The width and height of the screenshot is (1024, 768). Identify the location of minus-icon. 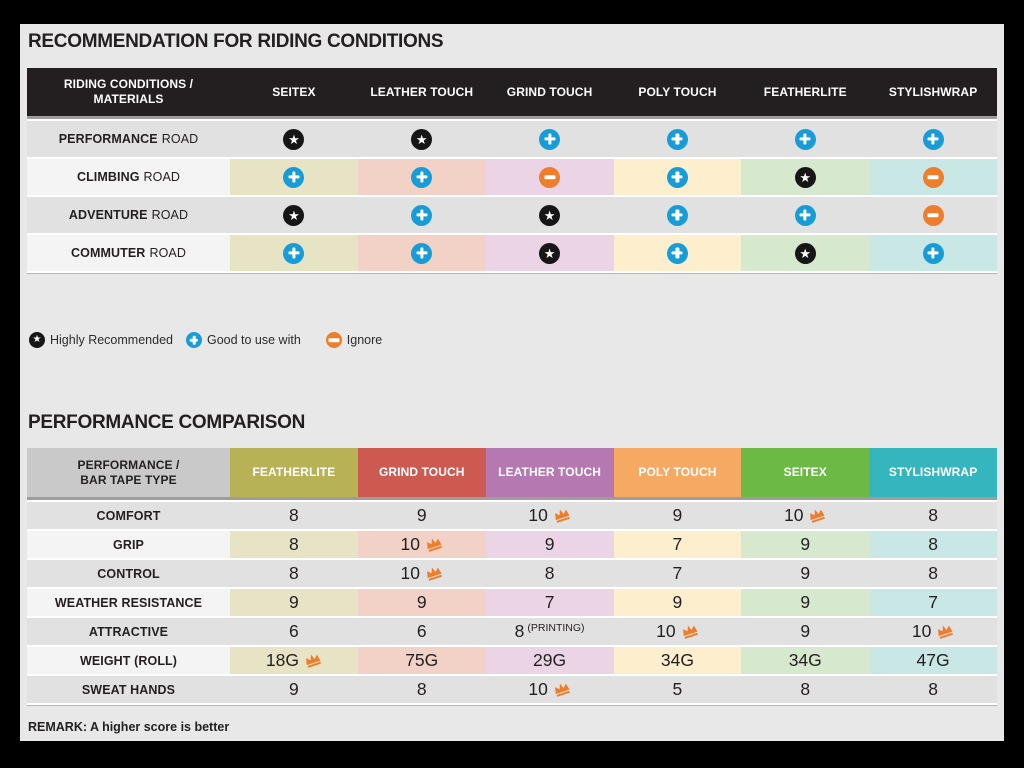
(933, 177).